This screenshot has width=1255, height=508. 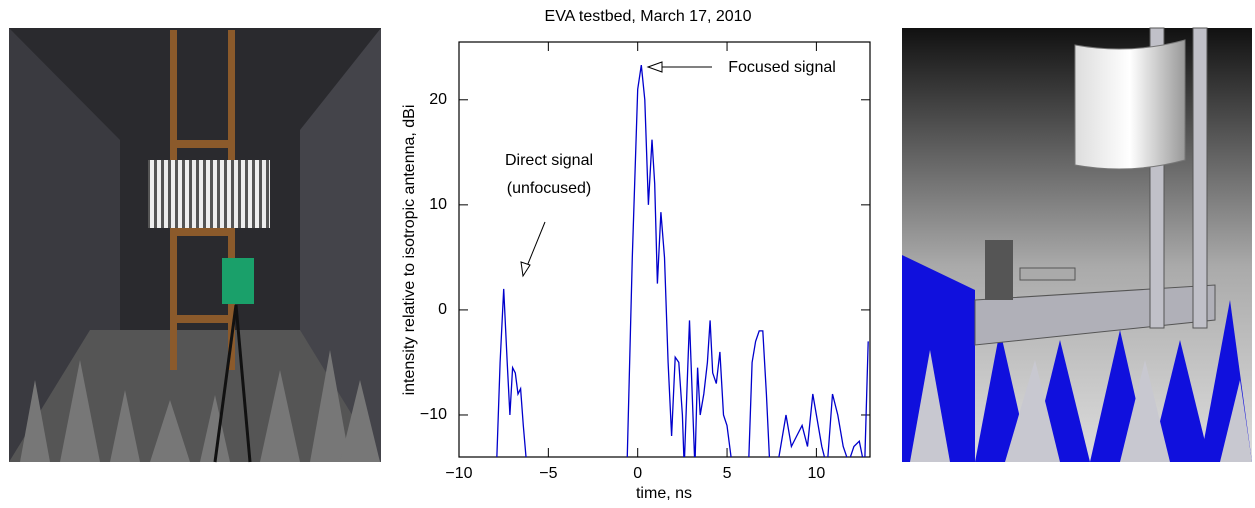 What do you see at coordinates (548, 473) in the screenshot?
I see `x-tick-label: −5` at bounding box center [548, 473].